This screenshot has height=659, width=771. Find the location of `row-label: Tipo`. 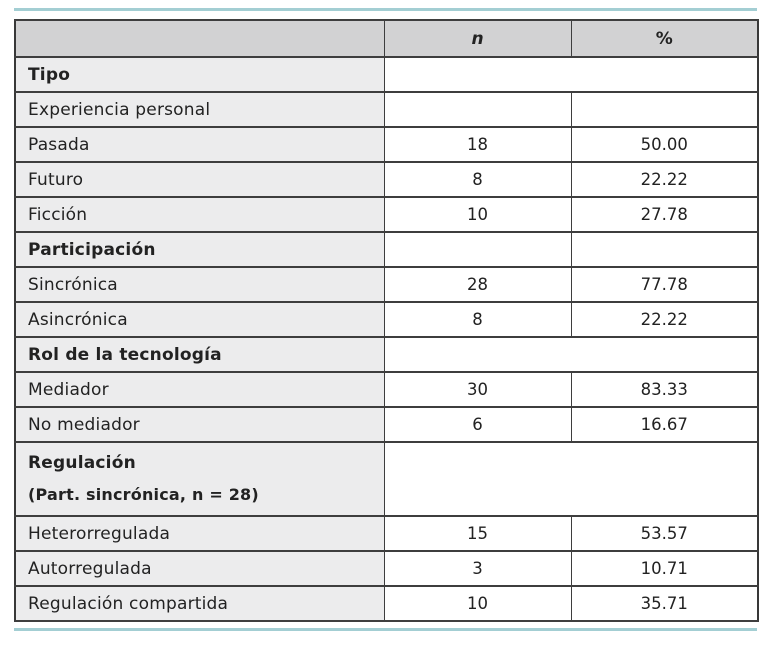

row-label: Tipo is located at coordinates (199, 74).